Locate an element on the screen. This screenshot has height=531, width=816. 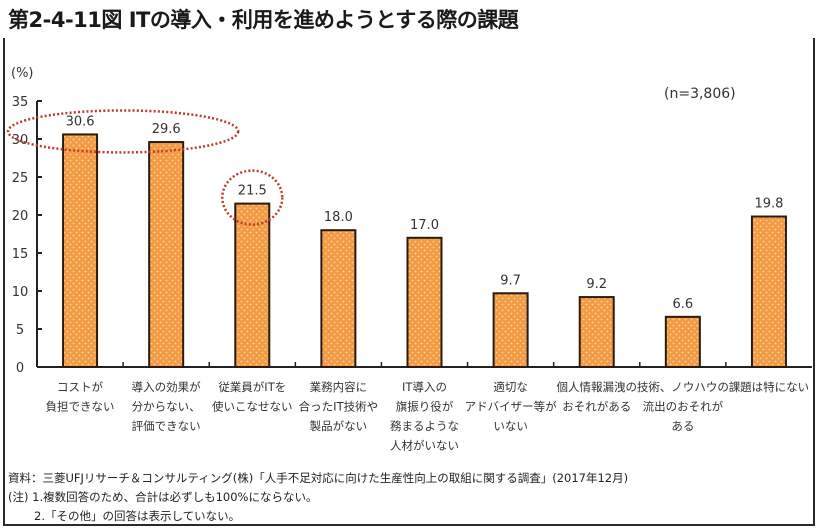
x-tick-label: 導入の効果が分からない、評価できない is located at coordinates (166, 406).